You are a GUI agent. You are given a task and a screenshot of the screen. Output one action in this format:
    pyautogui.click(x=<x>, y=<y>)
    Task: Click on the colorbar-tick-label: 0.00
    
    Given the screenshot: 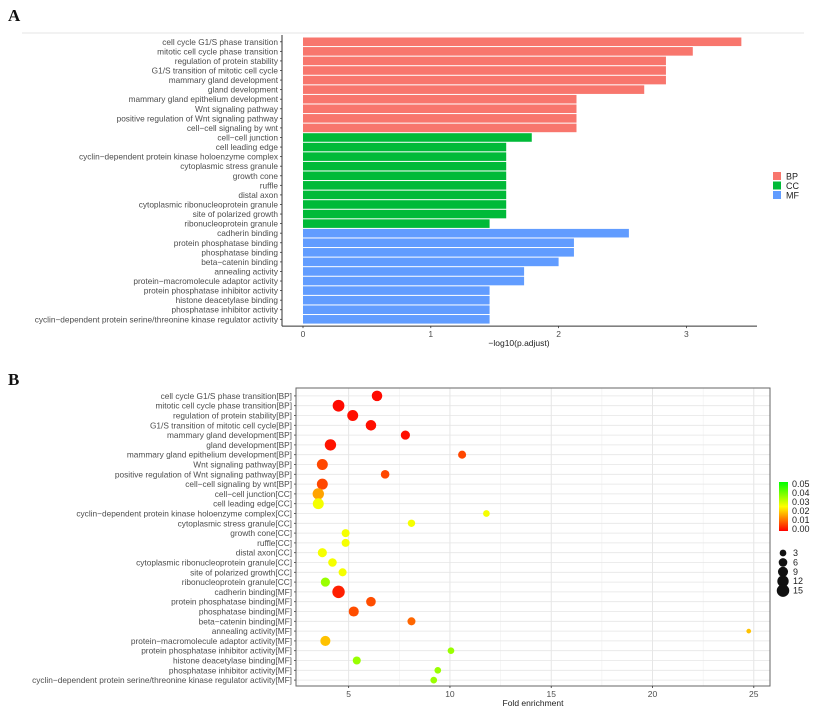 What is the action you would take?
    pyautogui.click(x=801, y=529)
    